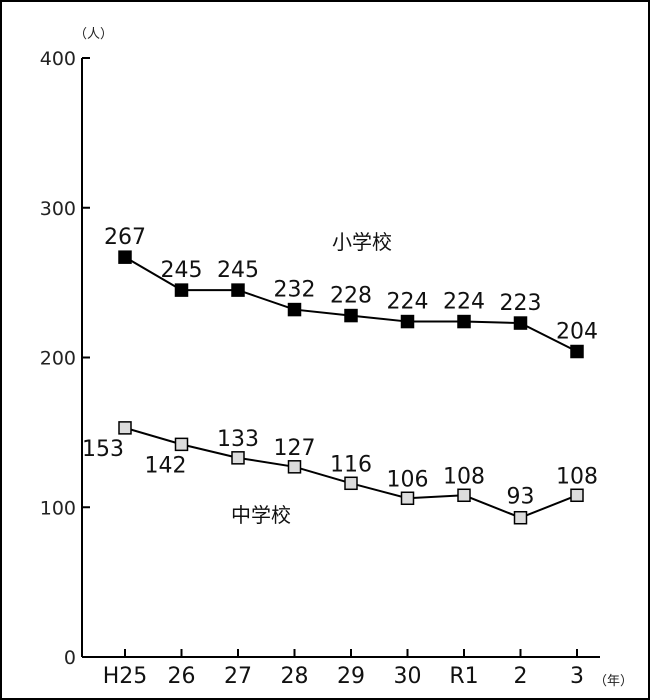  What do you see at coordinates (166, 465) in the screenshot?
I see `data-label: 142` at bounding box center [166, 465].